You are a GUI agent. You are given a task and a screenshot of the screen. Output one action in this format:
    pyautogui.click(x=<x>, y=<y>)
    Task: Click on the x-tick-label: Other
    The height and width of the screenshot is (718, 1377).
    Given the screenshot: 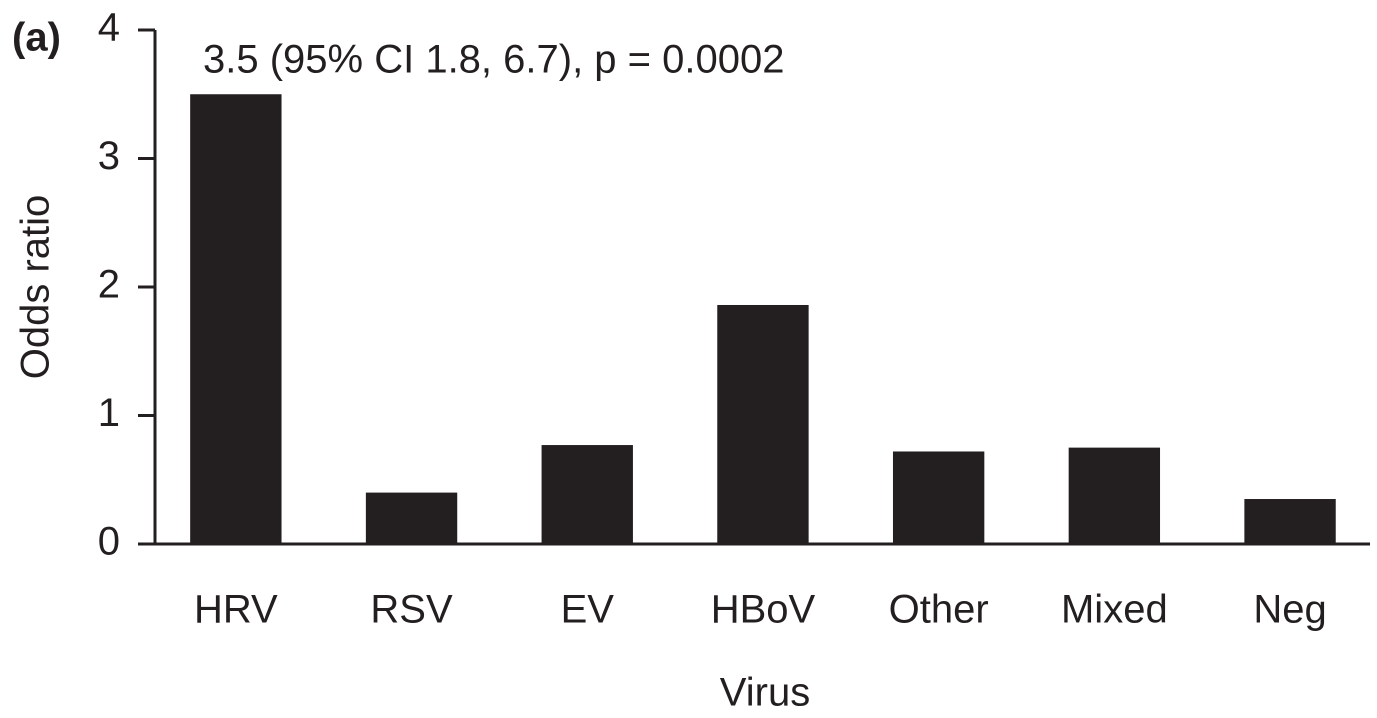 What is the action you would take?
    pyautogui.click(x=939, y=610)
    